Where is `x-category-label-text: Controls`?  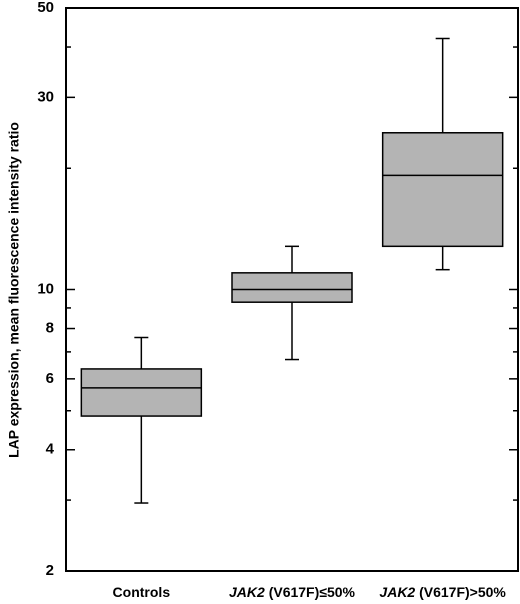
x-category-label-text: Controls is located at coordinates (142, 592).